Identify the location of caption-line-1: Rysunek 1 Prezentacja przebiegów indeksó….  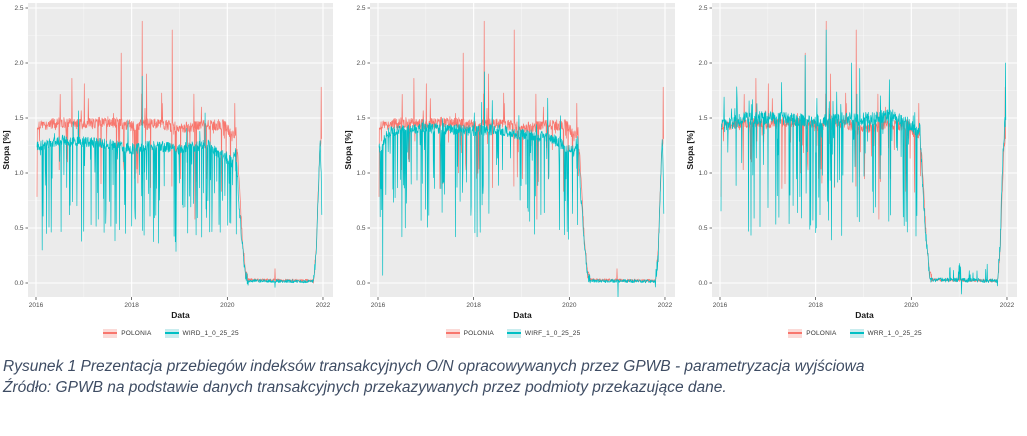
(434, 366).